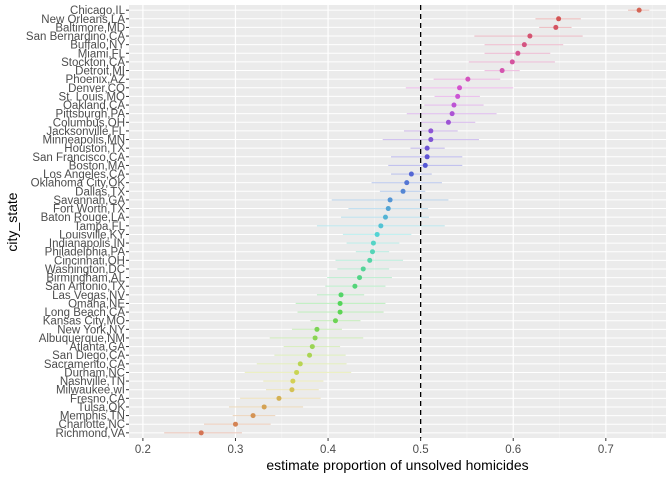  What do you see at coordinates (235, 450) in the screenshot?
I see `x-tick-label: 0.3` at bounding box center [235, 450].